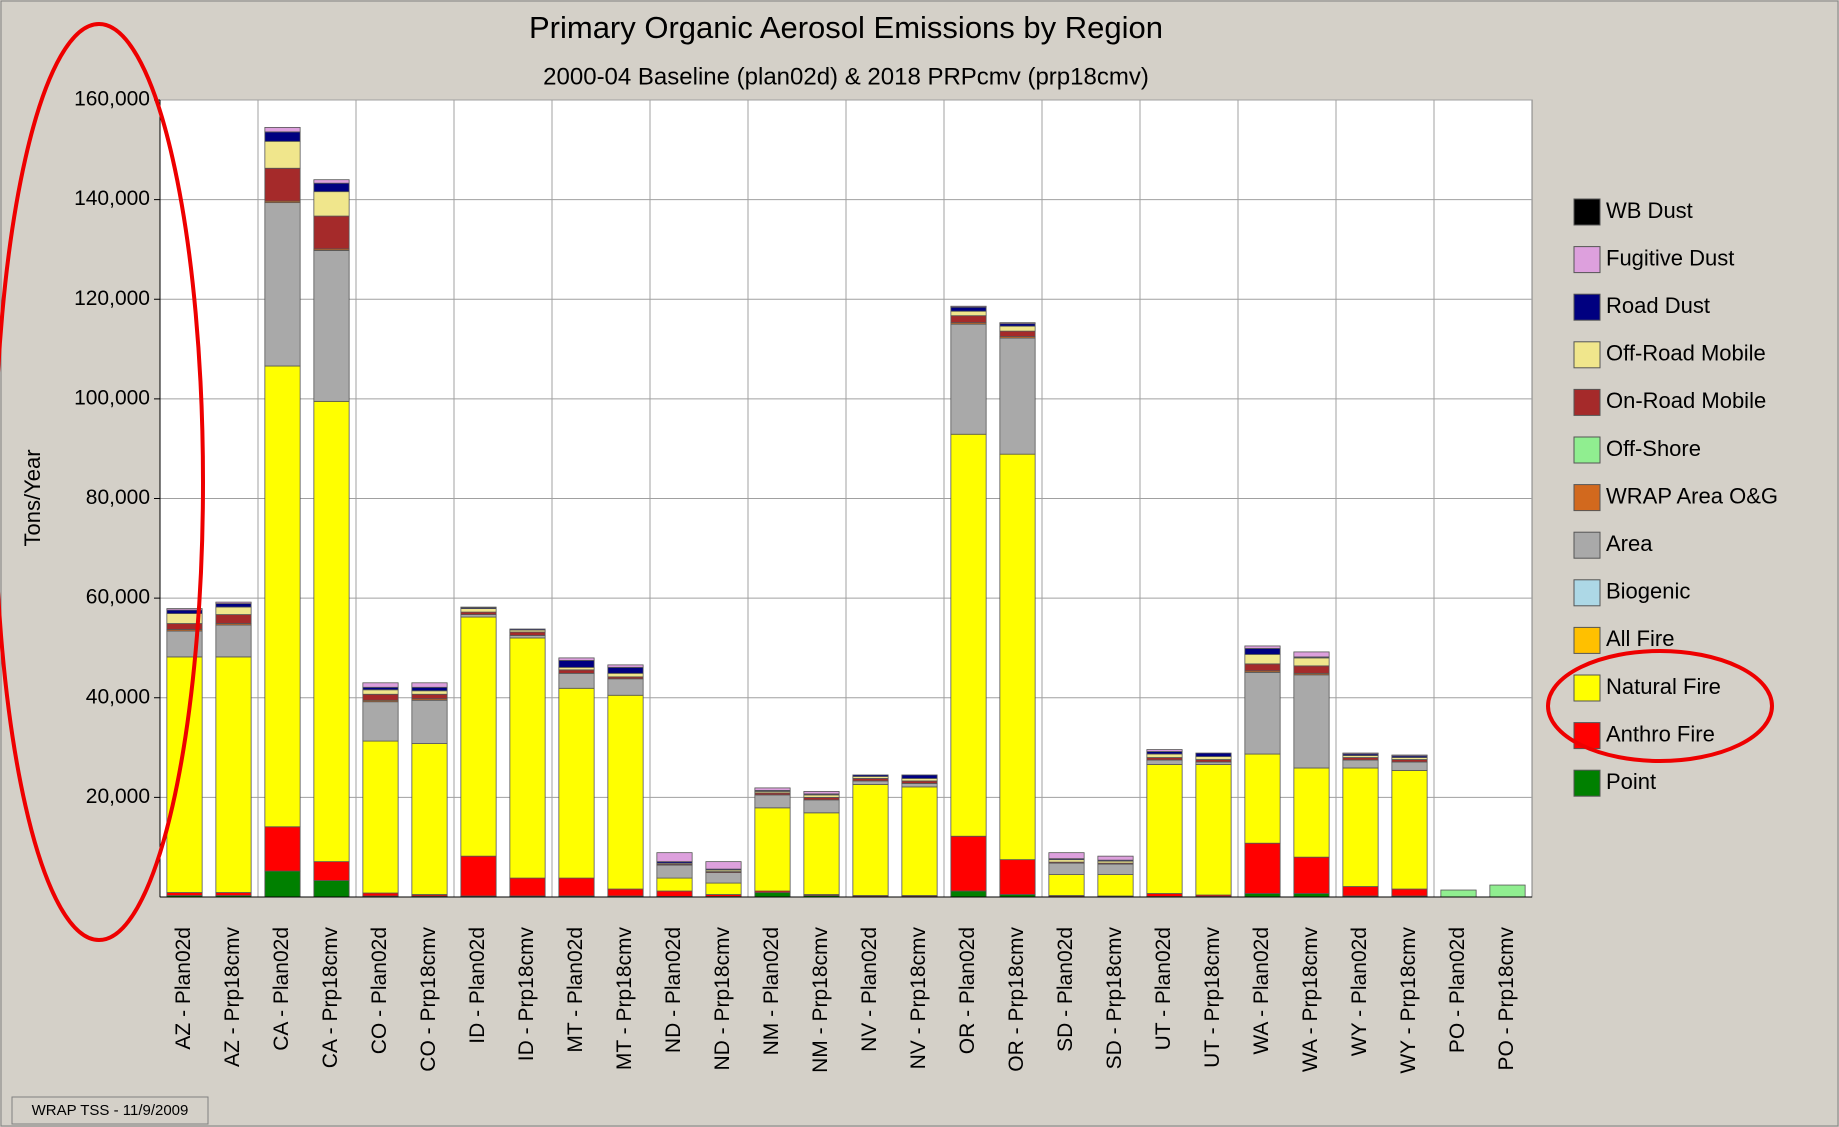 The width and height of the screenshot is (1839, 1127). Describe the element at coordinates (624, 999) in the screenshot. I see `x-tick-label: MT - Prp18cmv` at that location.